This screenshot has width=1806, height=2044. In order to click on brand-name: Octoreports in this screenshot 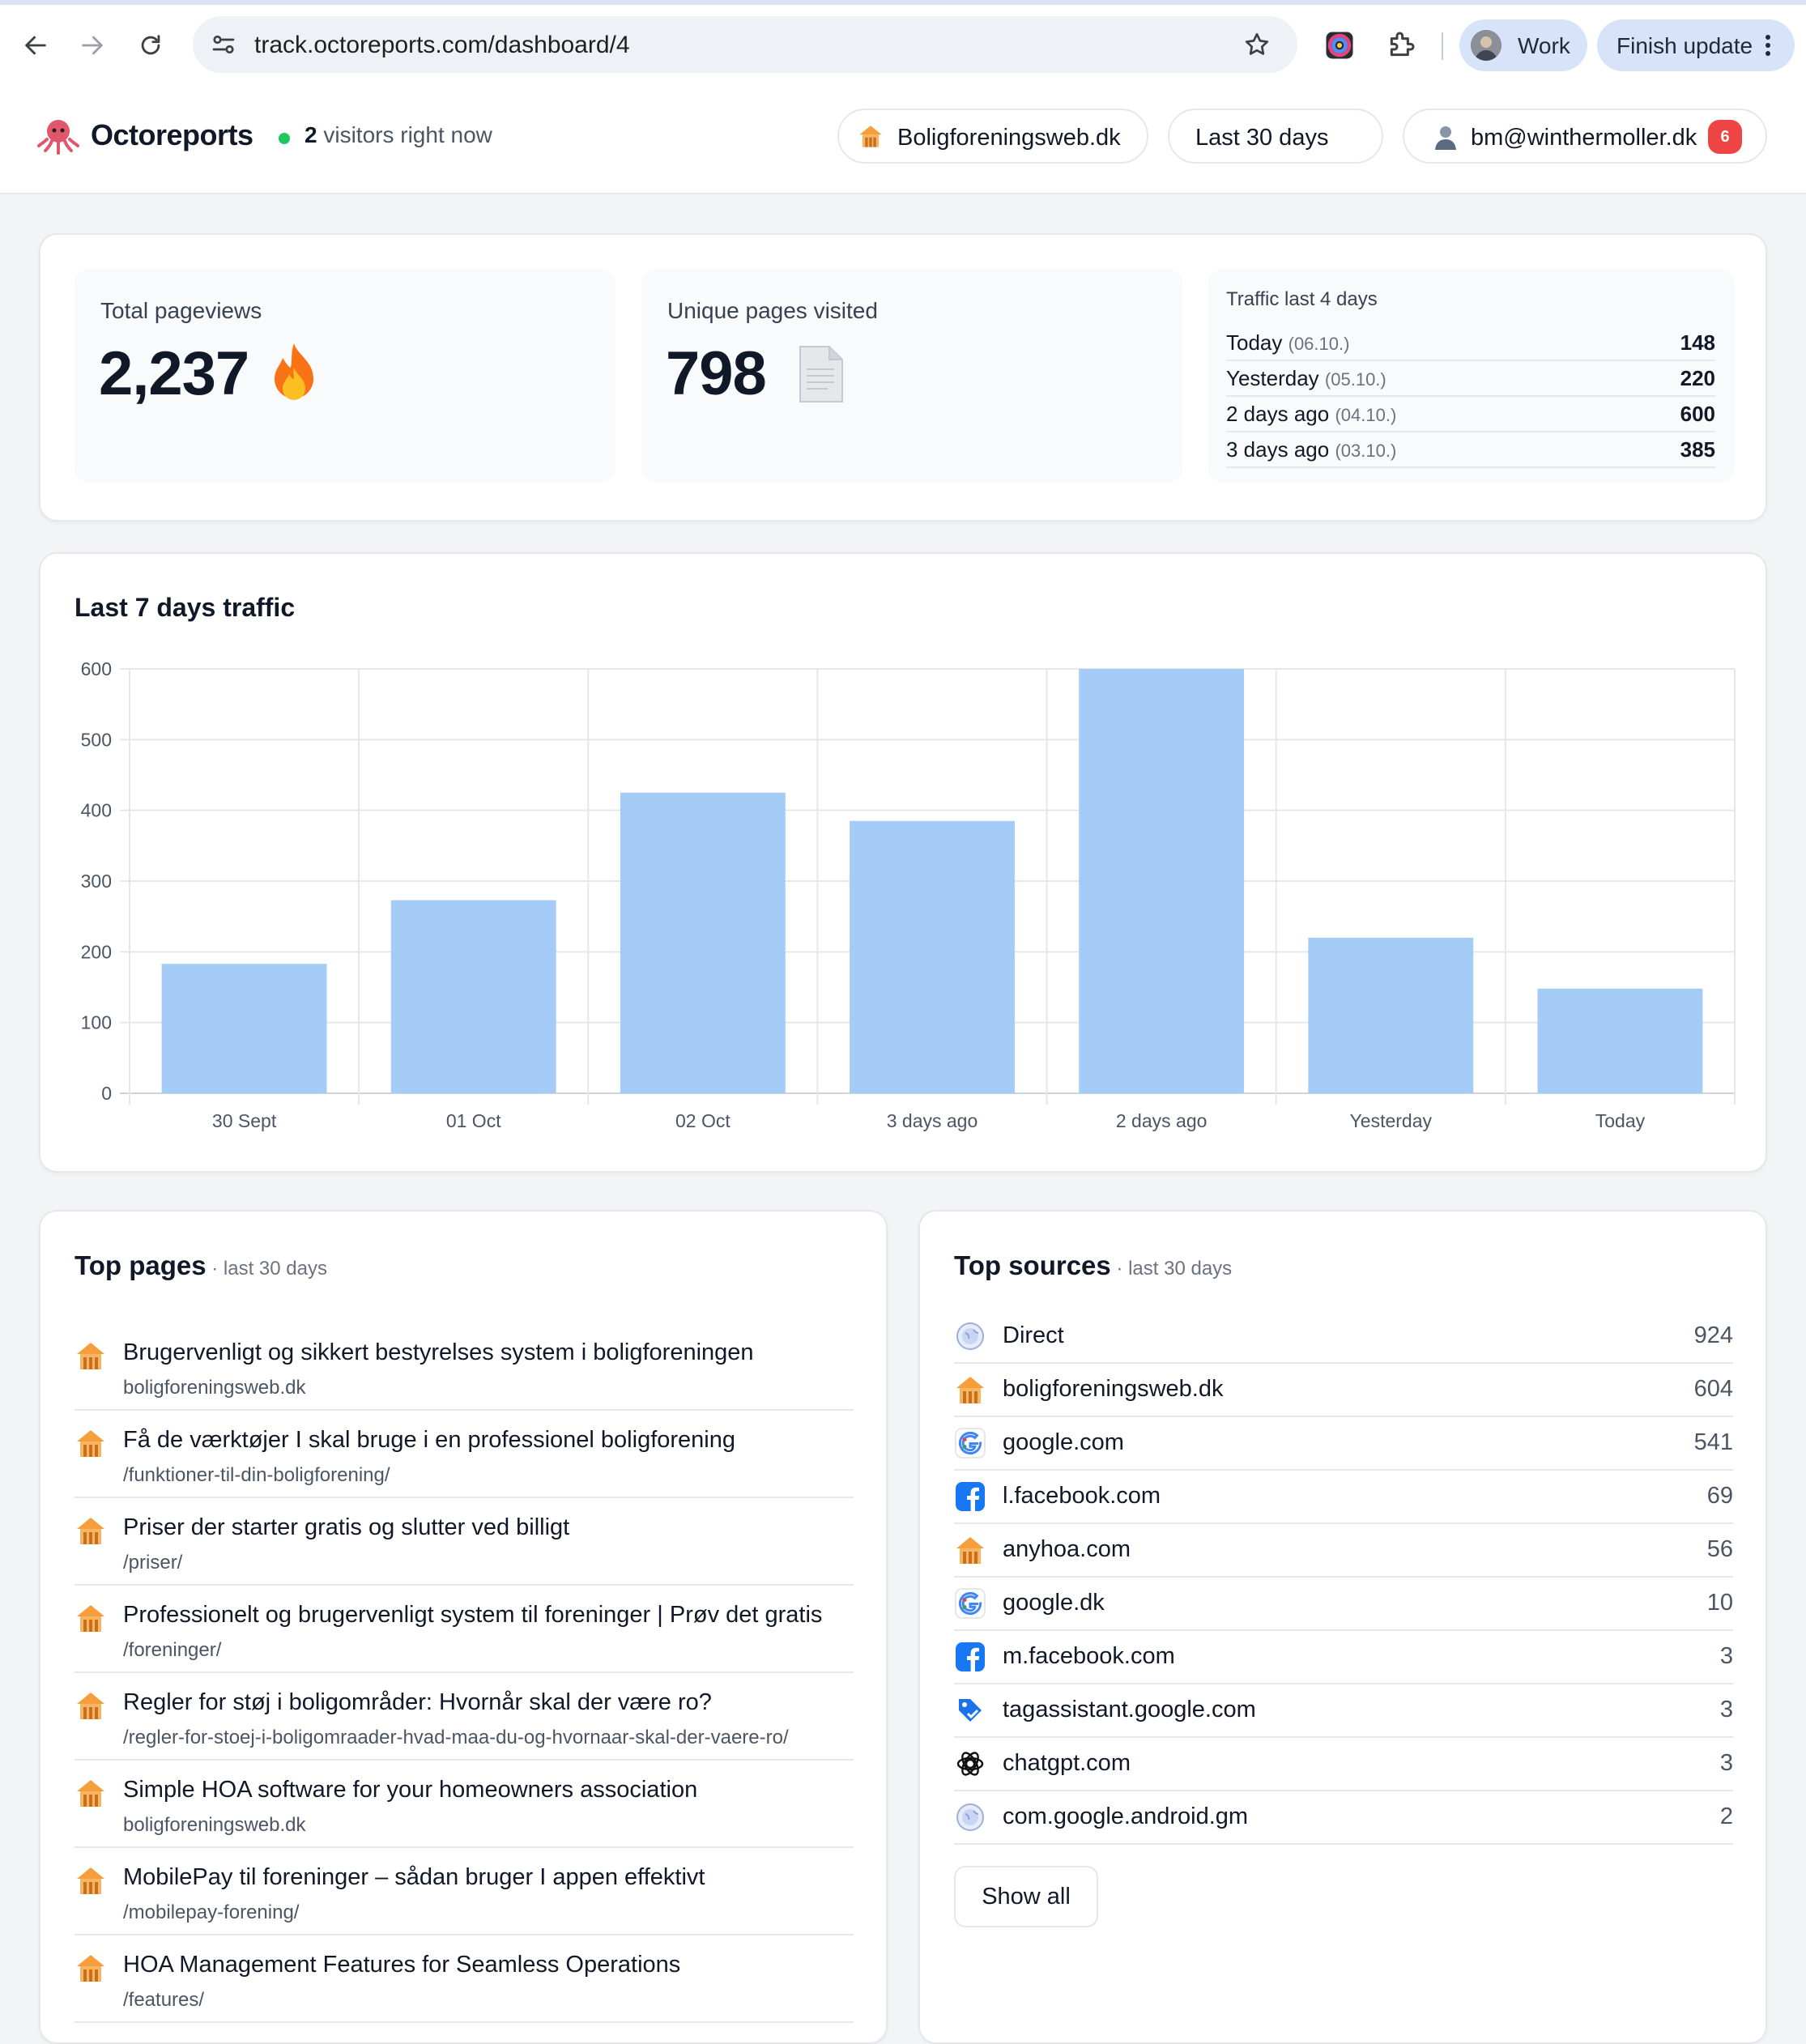, I will do `click(172, 134)`.